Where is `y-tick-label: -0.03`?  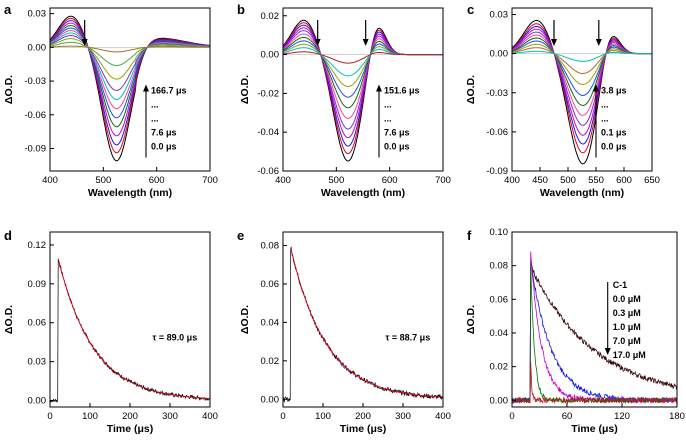 y-tick-label: -0.03 is located at coordinates (35, 81).